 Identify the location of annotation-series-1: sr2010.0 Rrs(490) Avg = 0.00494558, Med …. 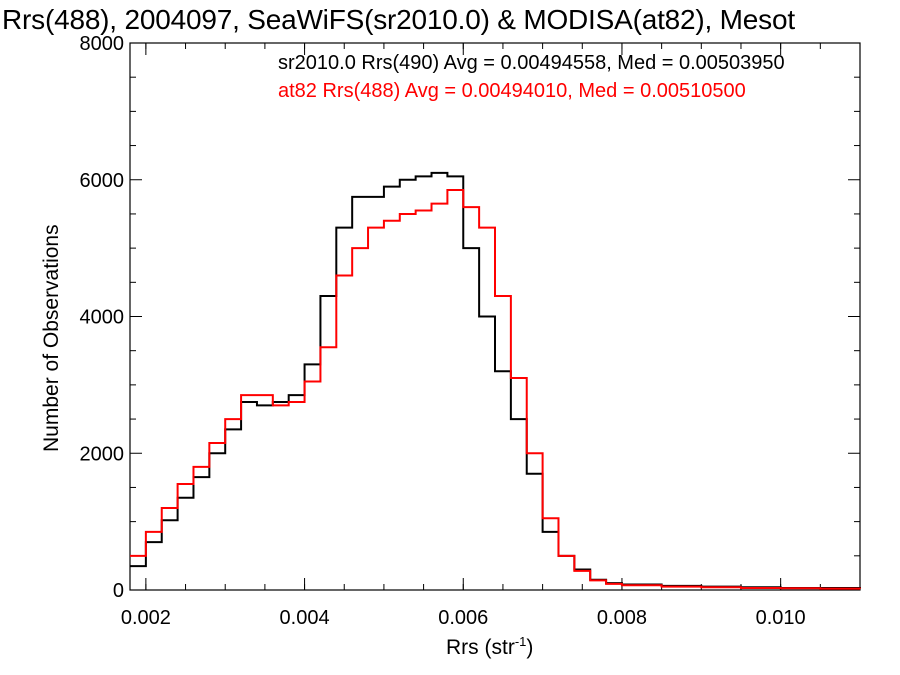
(531, 63).